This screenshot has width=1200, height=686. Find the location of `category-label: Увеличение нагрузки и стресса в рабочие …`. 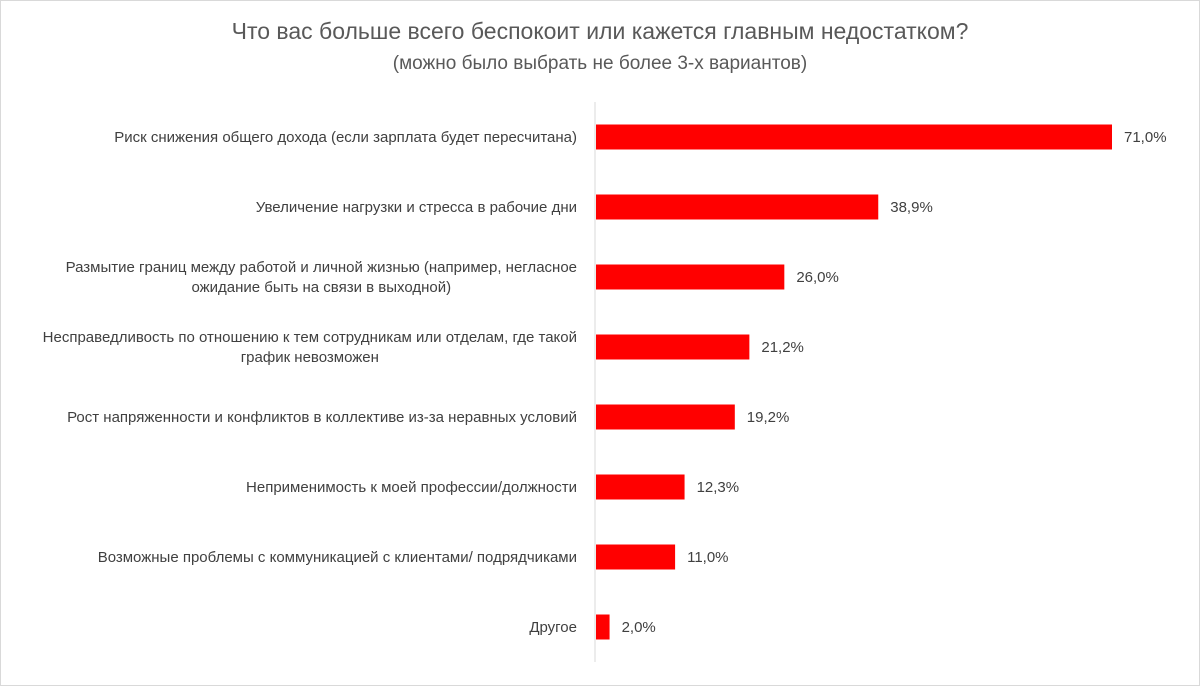

category-label: Увеличение нагрузки и стресса в рабочие … is located at coordinates (416, 207).